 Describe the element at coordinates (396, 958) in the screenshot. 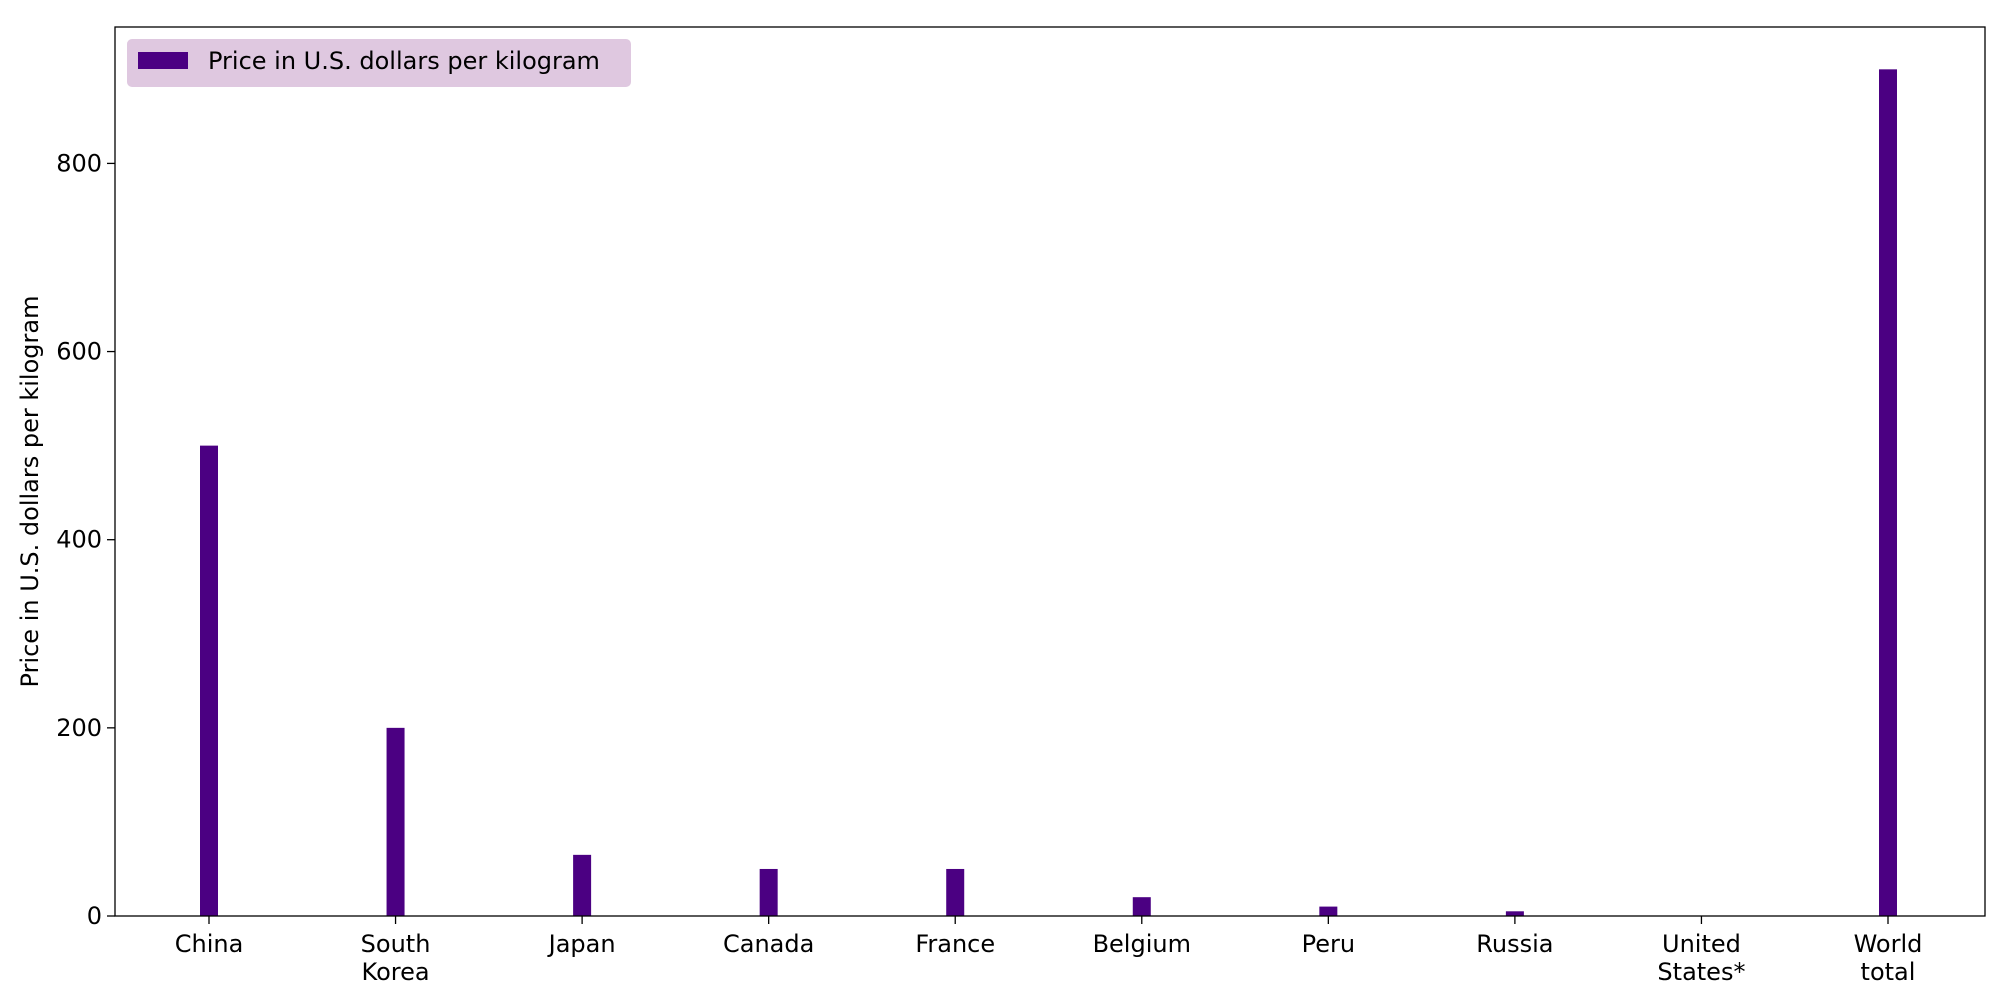

I see `x-tick-label: South Korea` at that location.